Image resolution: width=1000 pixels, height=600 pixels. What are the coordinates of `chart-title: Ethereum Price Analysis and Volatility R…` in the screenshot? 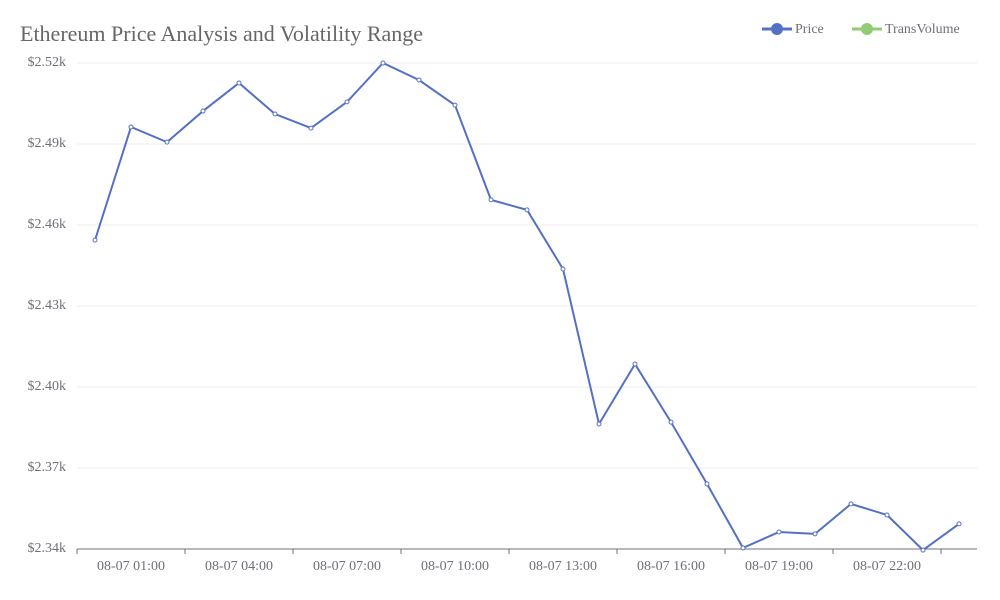 It's located at (221, 33).